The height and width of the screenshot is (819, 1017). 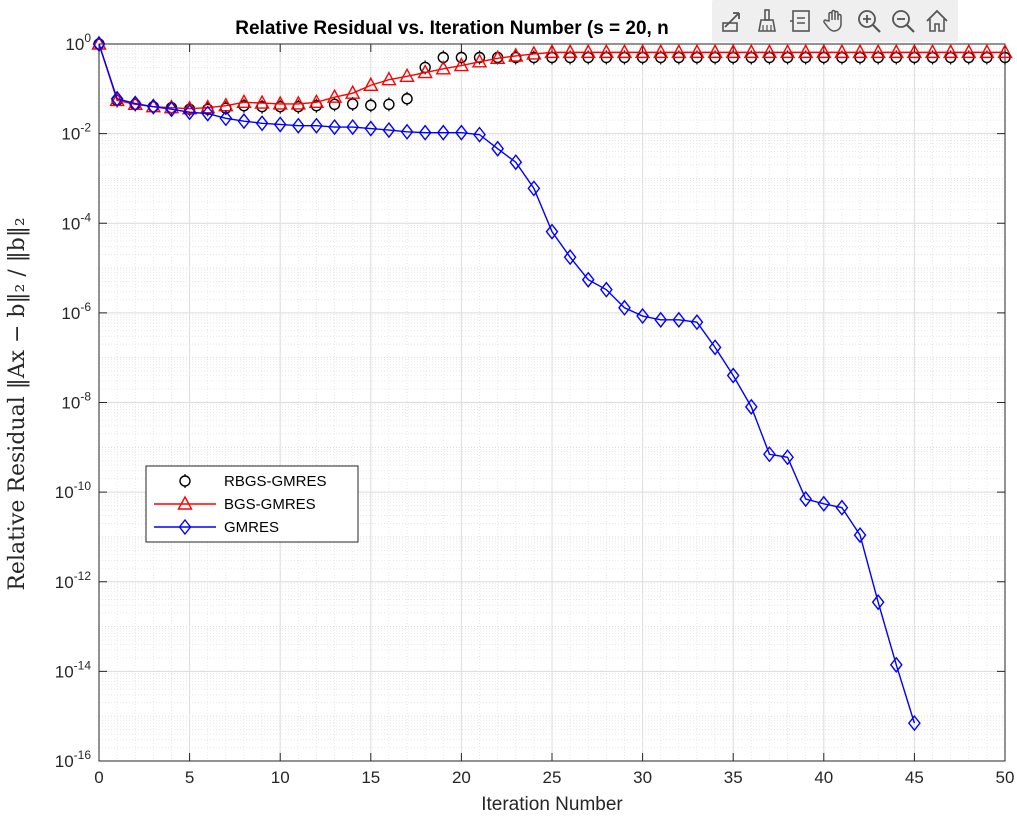 I want to click on zoom-out-button, so click(x=903, y=21).